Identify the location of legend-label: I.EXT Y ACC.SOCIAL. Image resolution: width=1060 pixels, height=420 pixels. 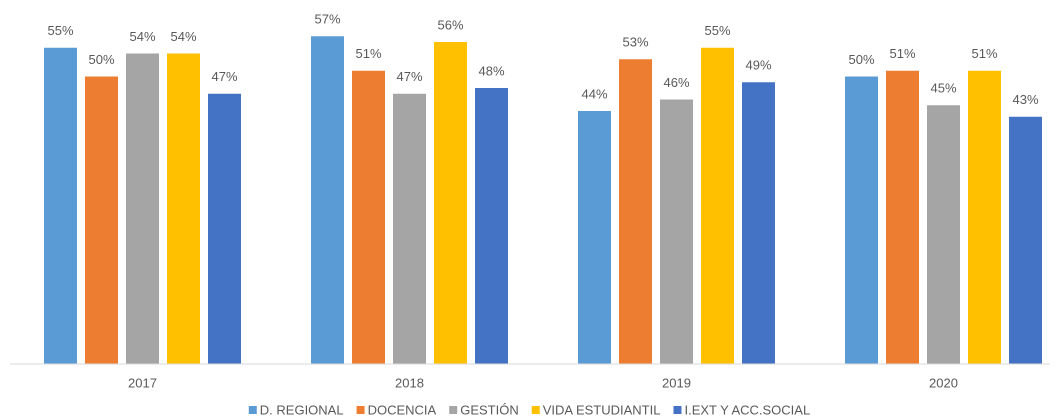
(747, 409).